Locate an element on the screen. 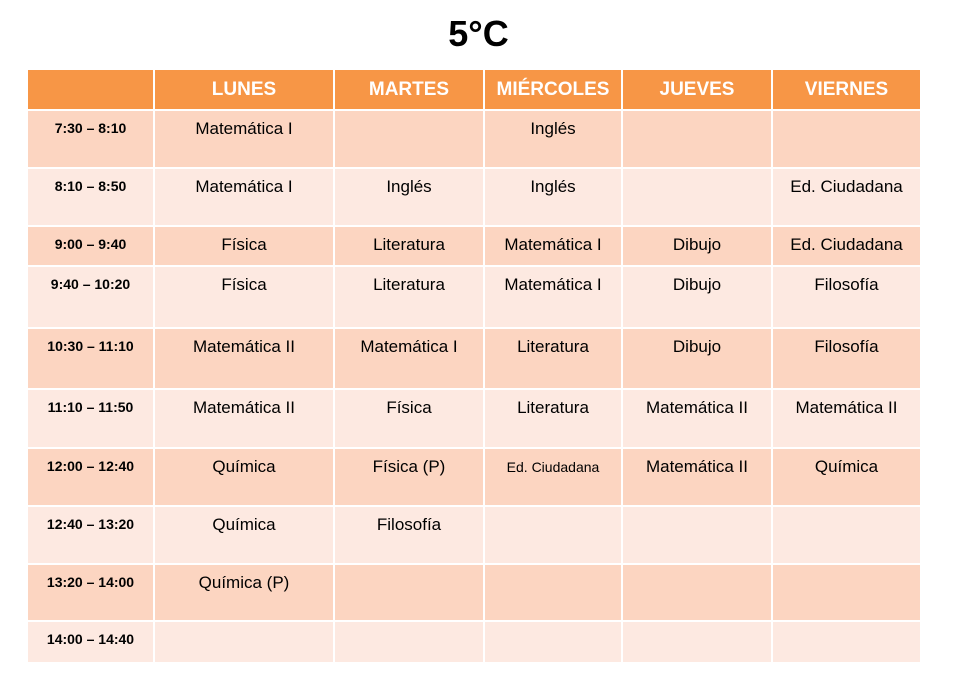 Image resolution: width=957 pixels, height=688 pixels. header-row: LUNES MARTES MIÉRCOLES JUEVES VIERNES is located at coordinates (474, 90).